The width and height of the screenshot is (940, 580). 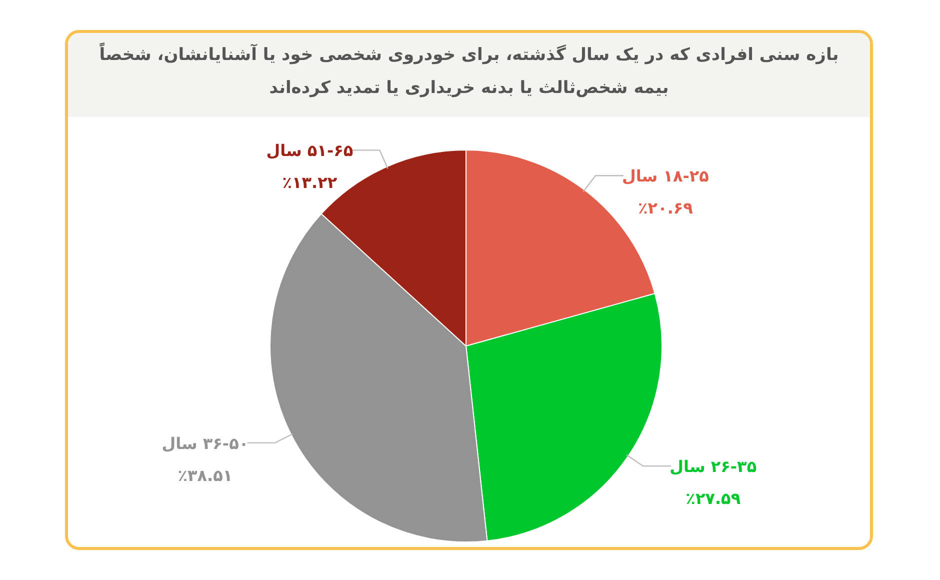 I want to click on data-label: ٪۲۰.۶۹, so click(x=666, y=208).